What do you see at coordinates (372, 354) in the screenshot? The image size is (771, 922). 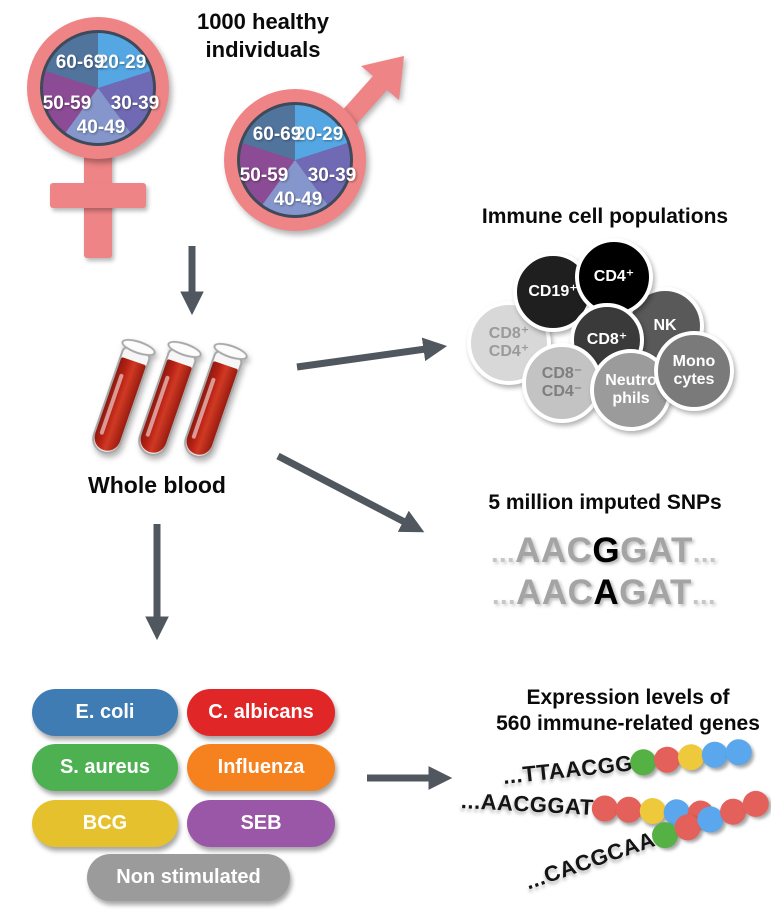 I see `arrow-blood-to-cells` at bounding box center [372, 354].